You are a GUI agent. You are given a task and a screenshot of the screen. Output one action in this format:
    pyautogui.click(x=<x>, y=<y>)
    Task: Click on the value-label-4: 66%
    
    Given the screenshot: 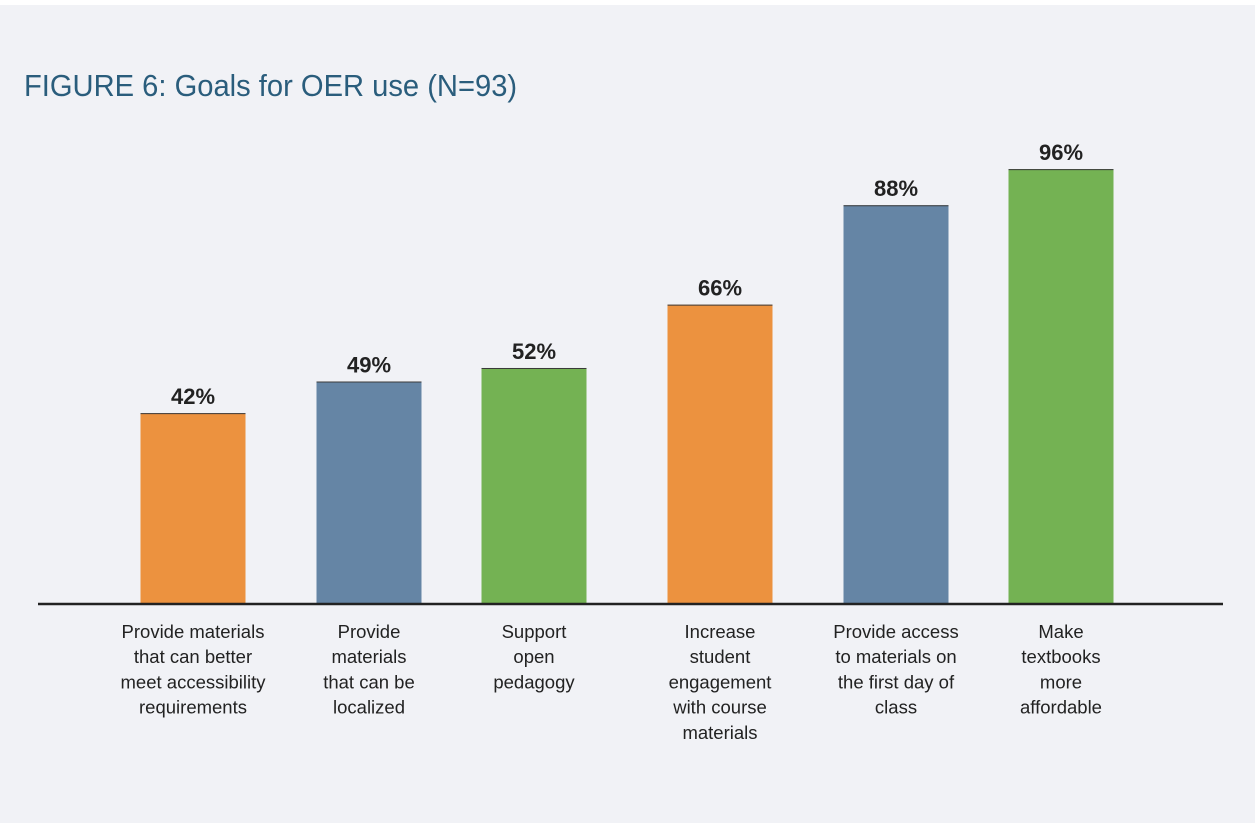 What is the action you would take?
    pyautogui.click(x=720, y=288)
    